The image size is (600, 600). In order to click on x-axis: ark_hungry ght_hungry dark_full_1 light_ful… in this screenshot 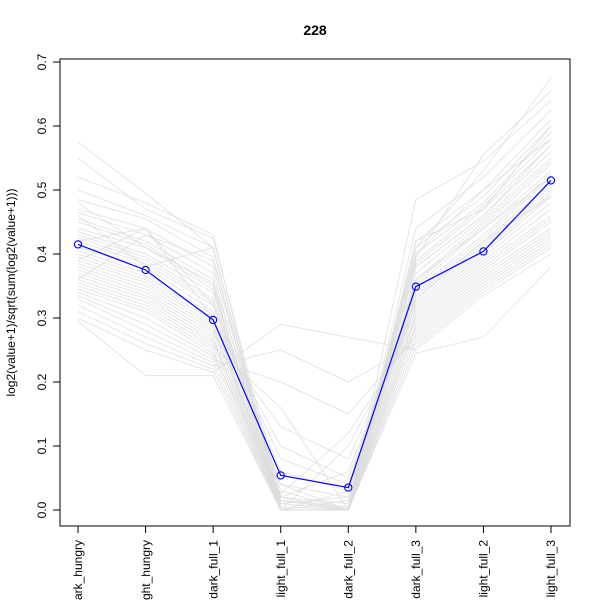, I will do `click(314, 562)`.